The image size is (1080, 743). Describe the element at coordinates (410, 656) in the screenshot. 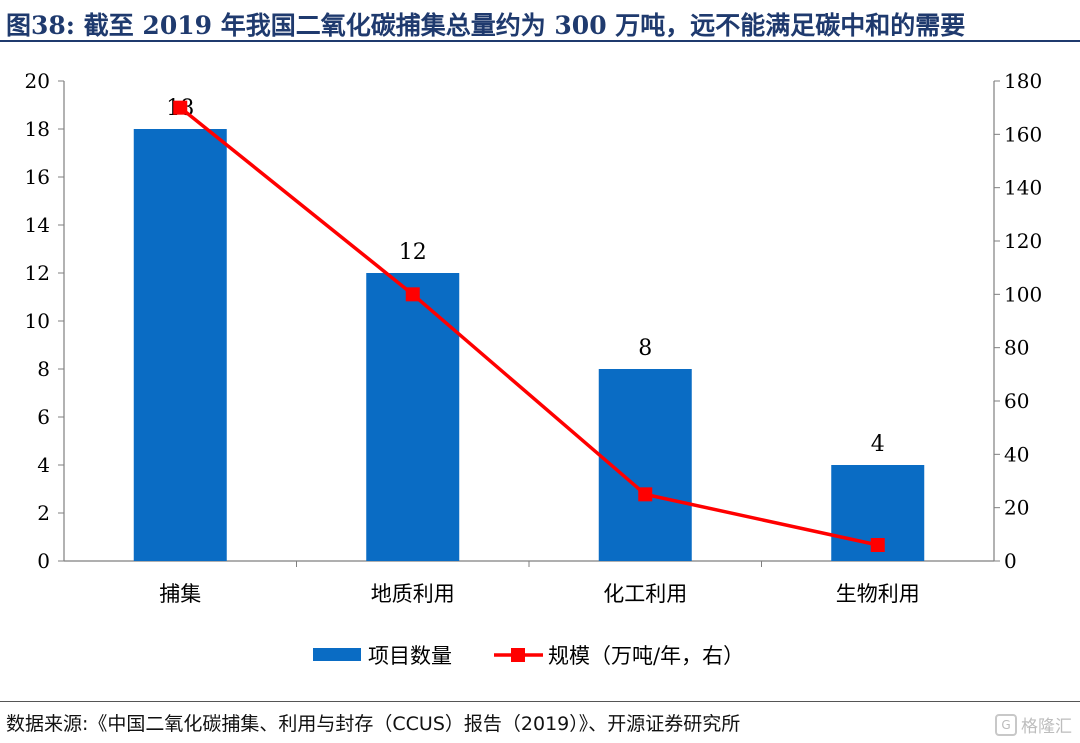

I see `legend-bar-label: 项目数量` at that location.